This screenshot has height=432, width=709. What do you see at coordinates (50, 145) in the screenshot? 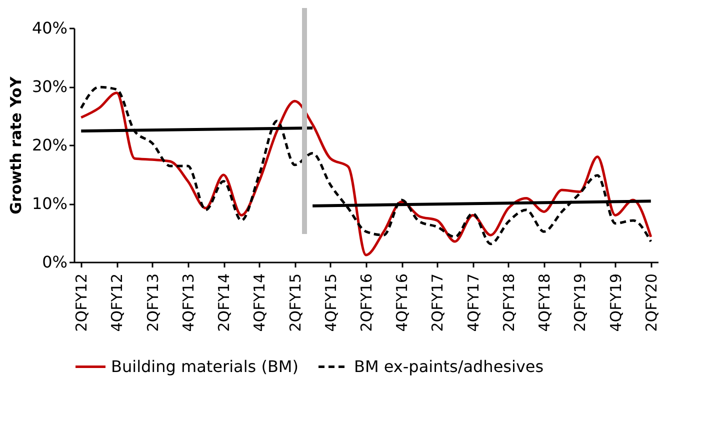
I see `y-tick-label: 20%` at bounding box center [50, 145].